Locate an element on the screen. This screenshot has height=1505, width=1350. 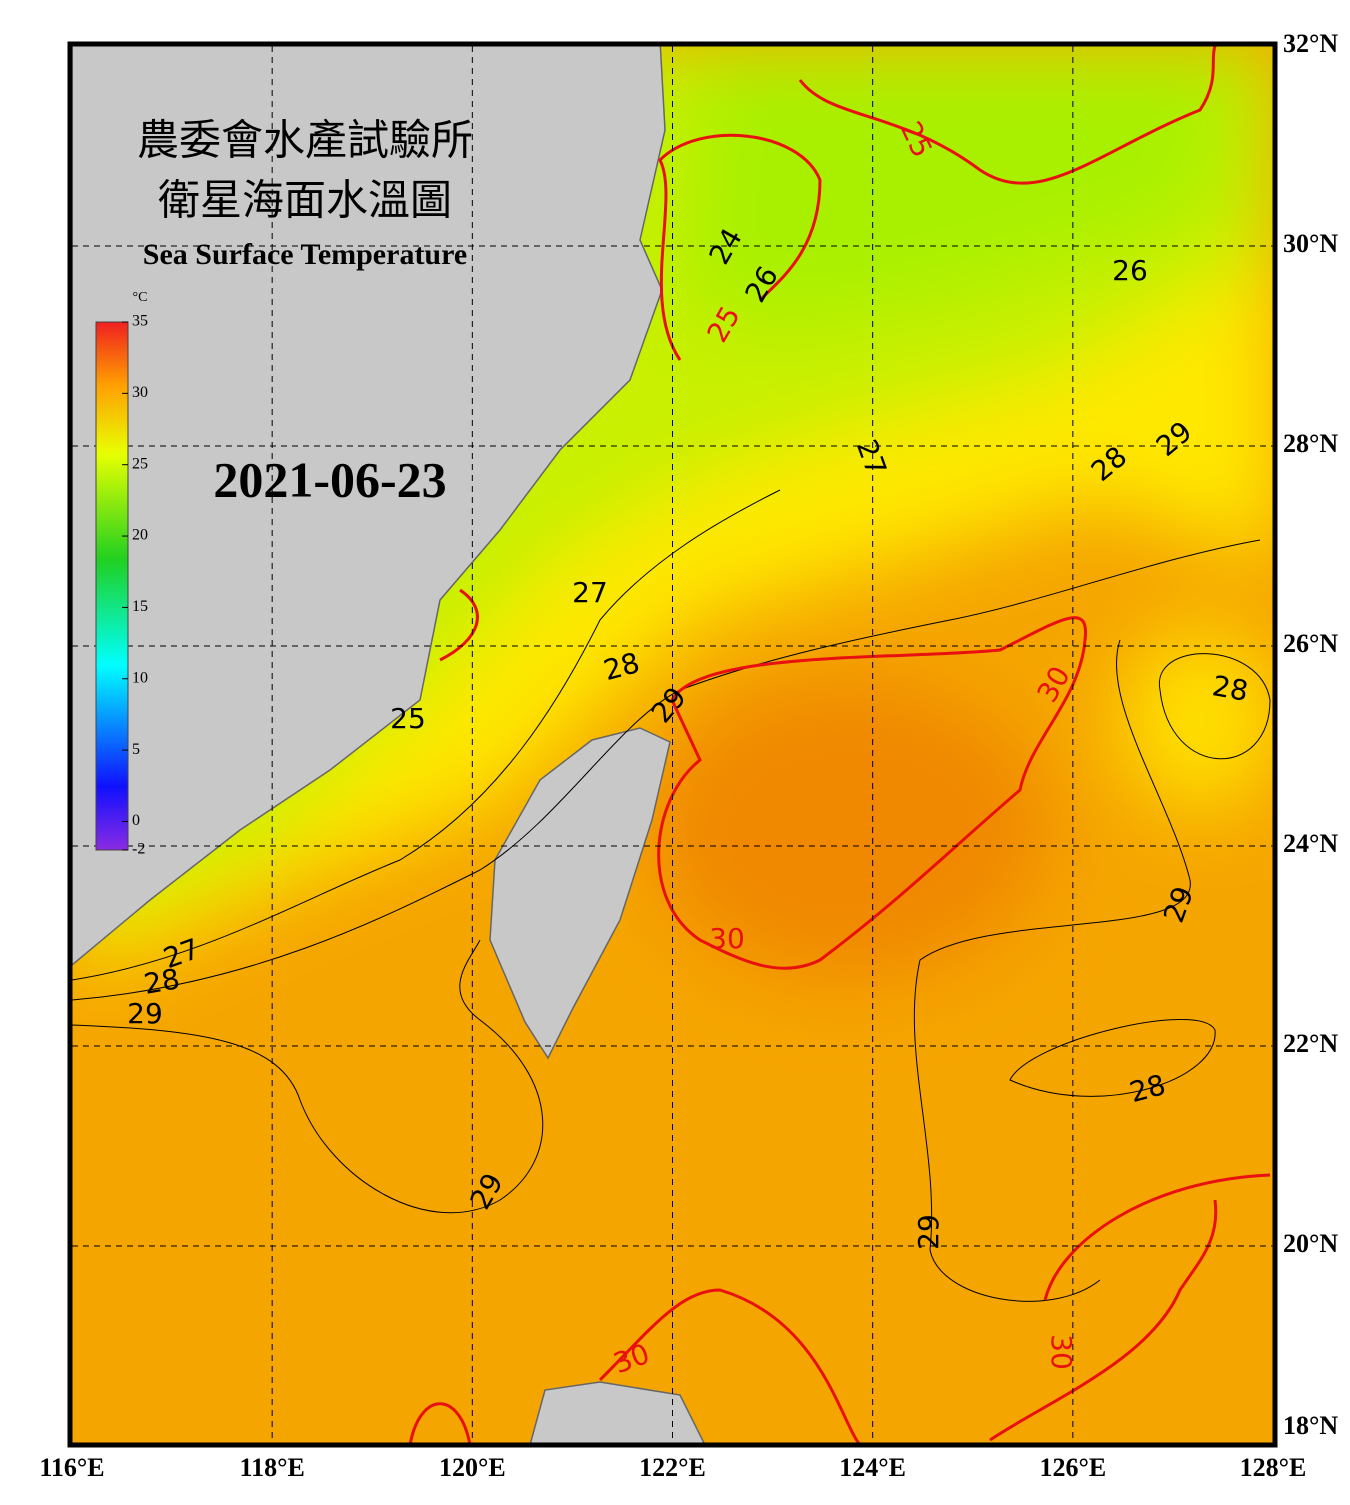
x-tick-label: 116°E is located at coordinates (71, 1467).